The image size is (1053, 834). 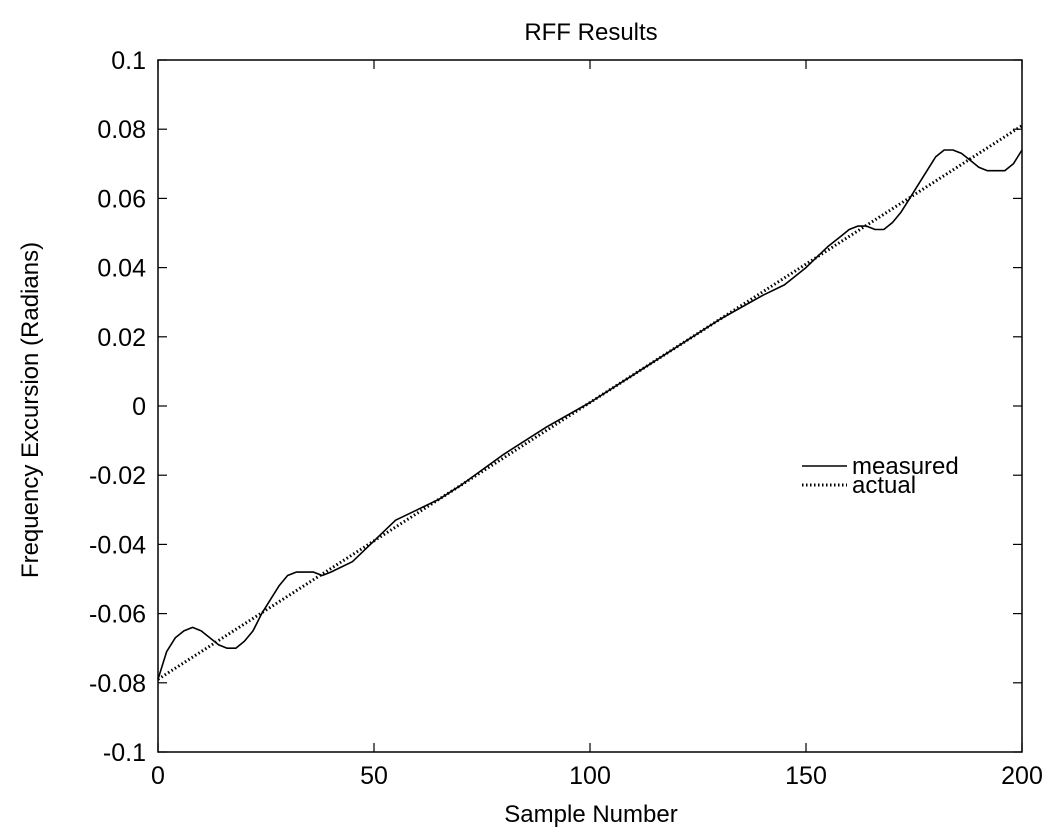 What do you see at coordinates (121, 338) in the screenshot?
I see `y-tick-label: 0.02` at bounding box center [121, 338].